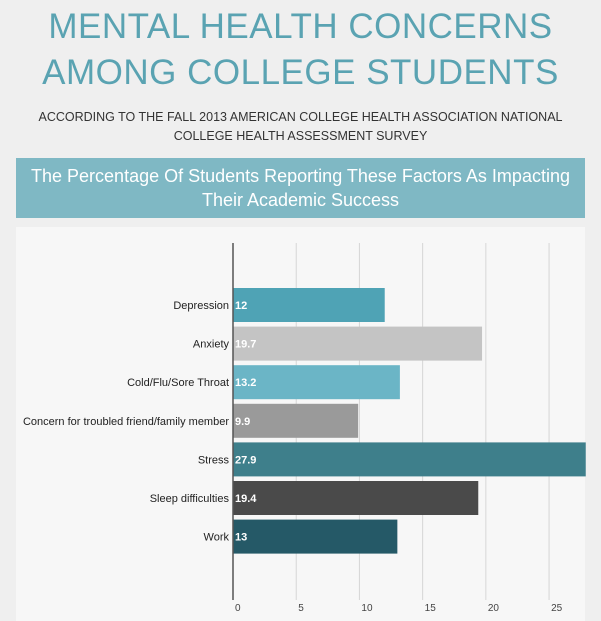  Describe the element at coordinates (246, 499) in the screenshot. I see `value-label-5: 19.4` at that location.